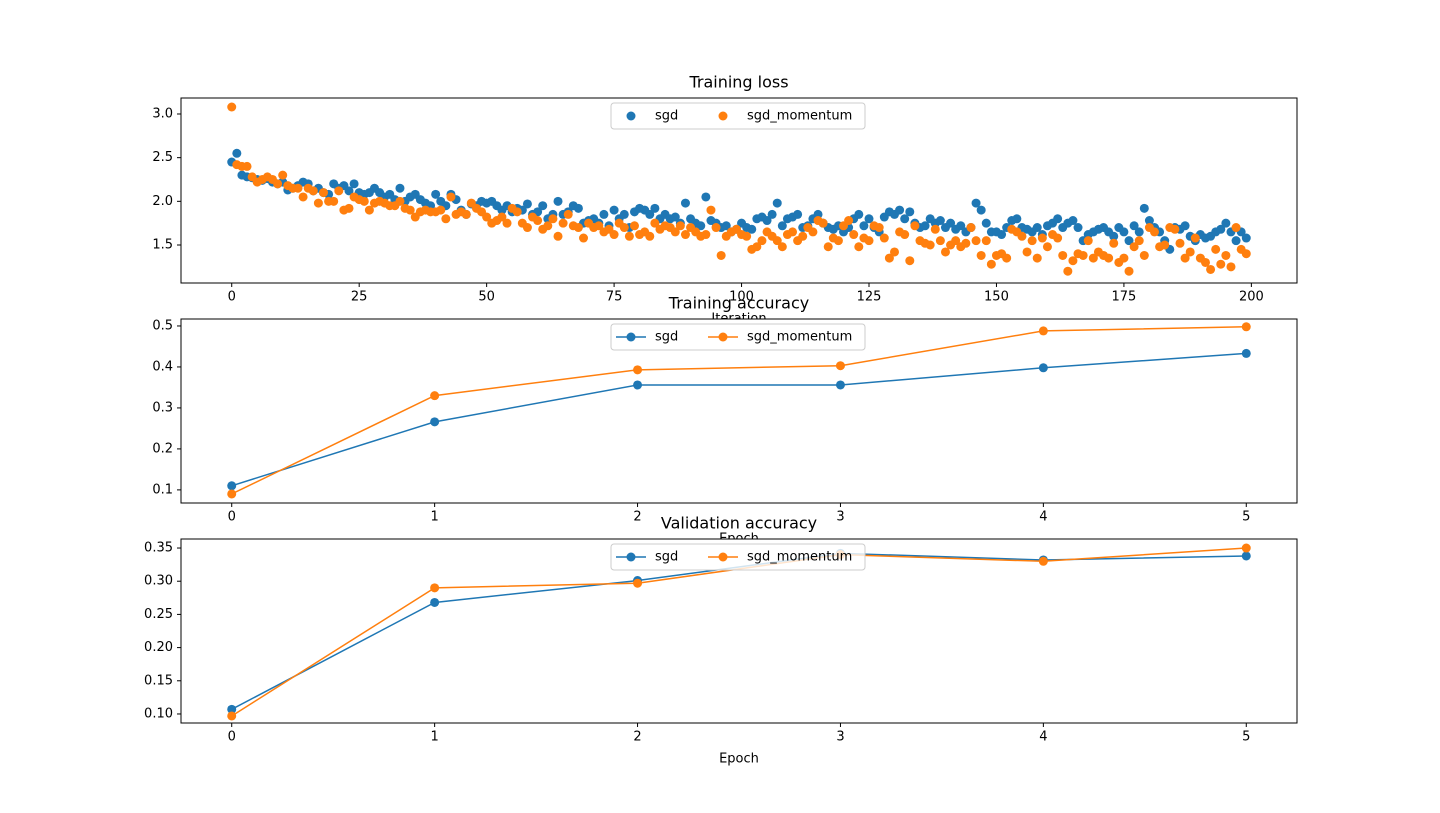 The height and width of the screenshot is (813, 1440). I want to click on y-tick-label: 0.1, so click(162, 489).